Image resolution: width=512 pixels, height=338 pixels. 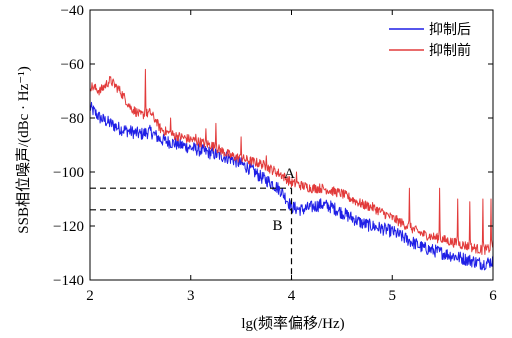 What do you see at coordinates (292, 323) in the screenshot?
I see `x-axis-title: lg(频率偏移/Hz)` at bounding box center [292, 323].